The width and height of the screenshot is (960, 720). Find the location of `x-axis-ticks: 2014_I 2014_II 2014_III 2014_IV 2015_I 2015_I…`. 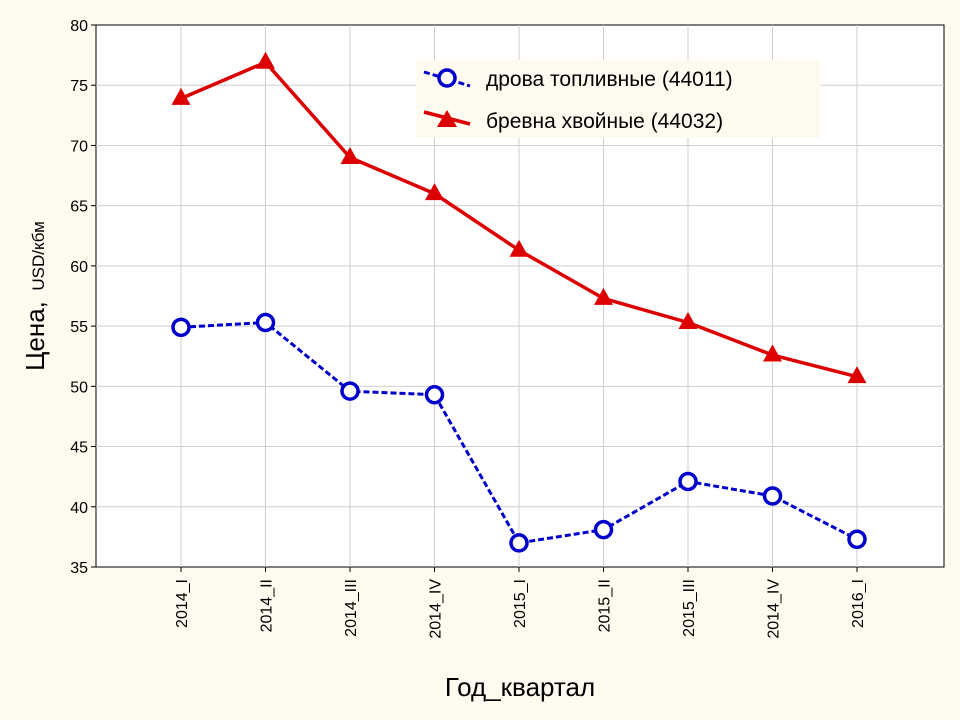

x-axis-ticks: 2014_I 2014_II 2014_III 2014_IV 2015_I 2015_I… is located at coordinates (520, 603).